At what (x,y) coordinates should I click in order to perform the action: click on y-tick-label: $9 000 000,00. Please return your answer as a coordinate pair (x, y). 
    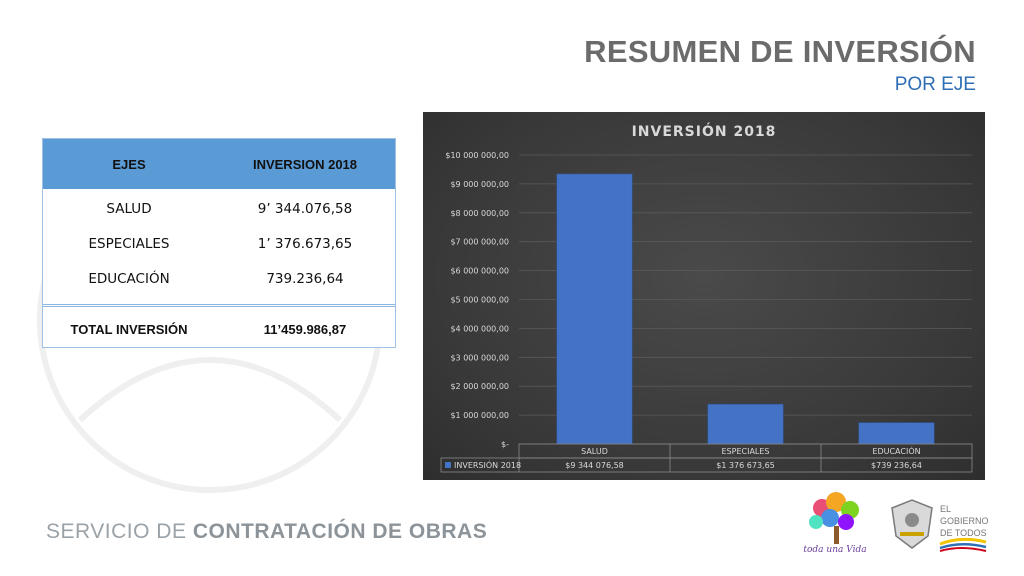
    Looking at the image, I should click on (479, 184).